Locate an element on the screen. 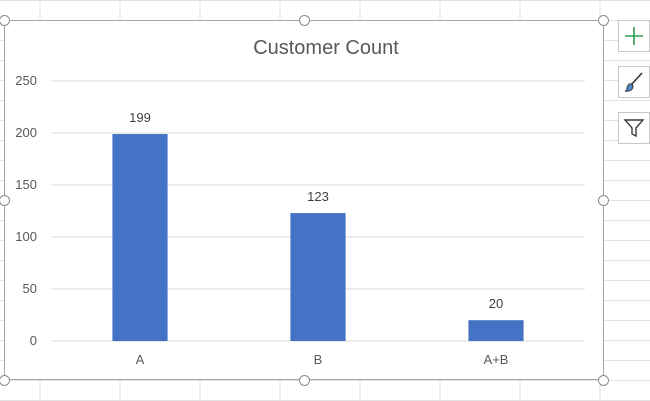 Image resolution: width=650 pixels, height=401 pixels. resize-handle-middle-left is located at coordinates (5, 200).